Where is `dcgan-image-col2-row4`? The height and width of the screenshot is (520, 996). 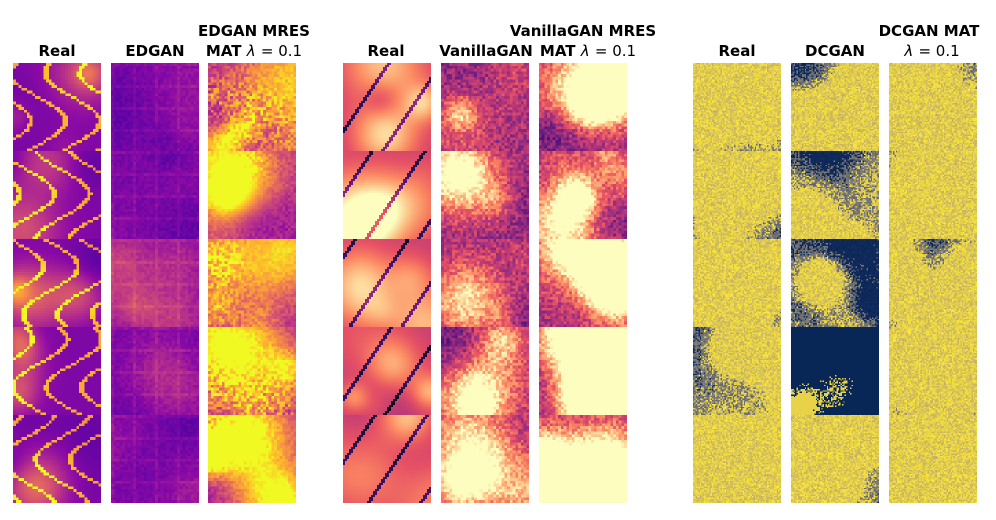
dcgan-image-col2-row4 is located at coordinates (835, 371).